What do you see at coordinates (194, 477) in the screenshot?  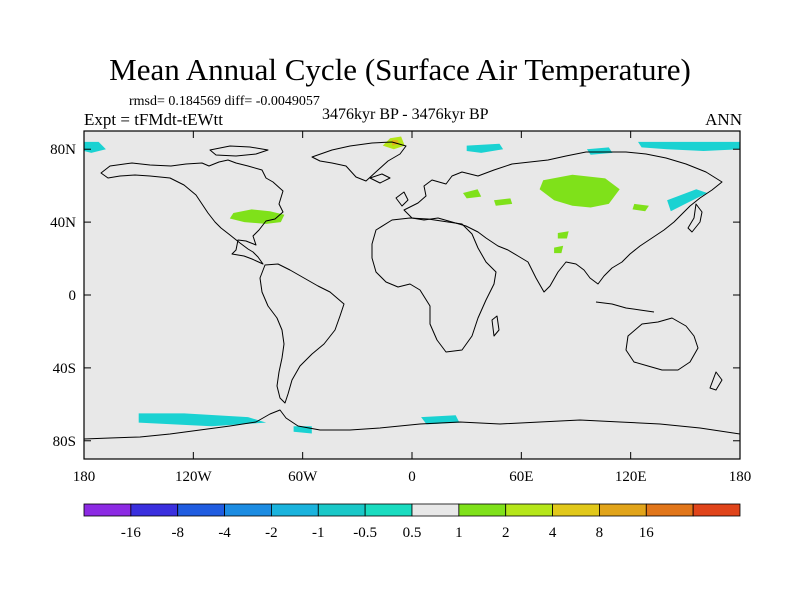 I see `x-tick-label: 120W` at bounding box center [194, 477].